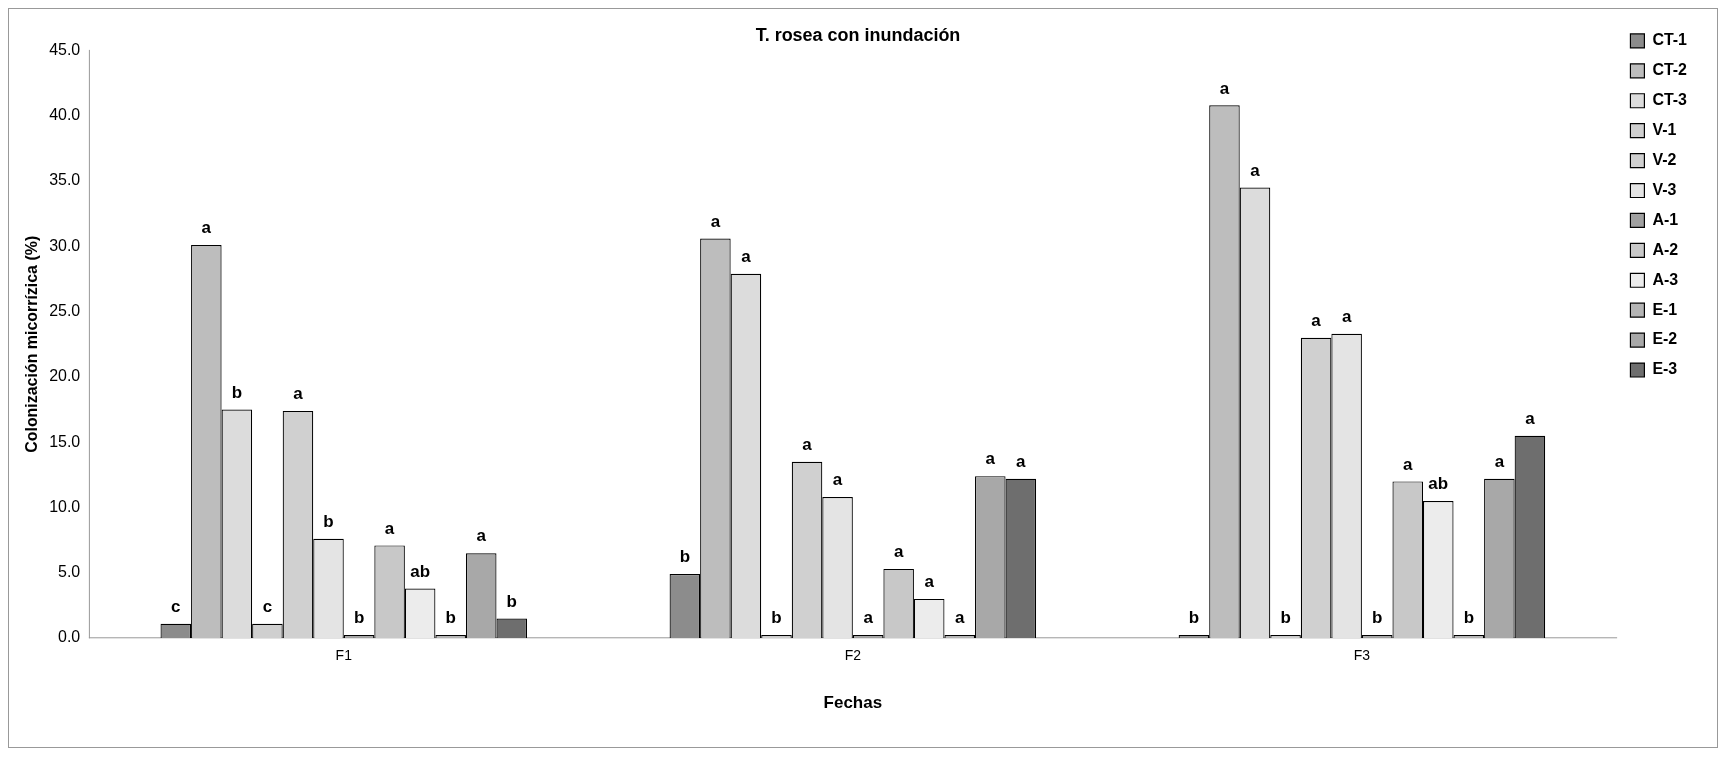 The width and height of the screenshot is (1730, 761). What do you see at coordinates (65, 441) in the screenshot?
I see `y-tick-label: 15.0` at bounding box center [65, 441].